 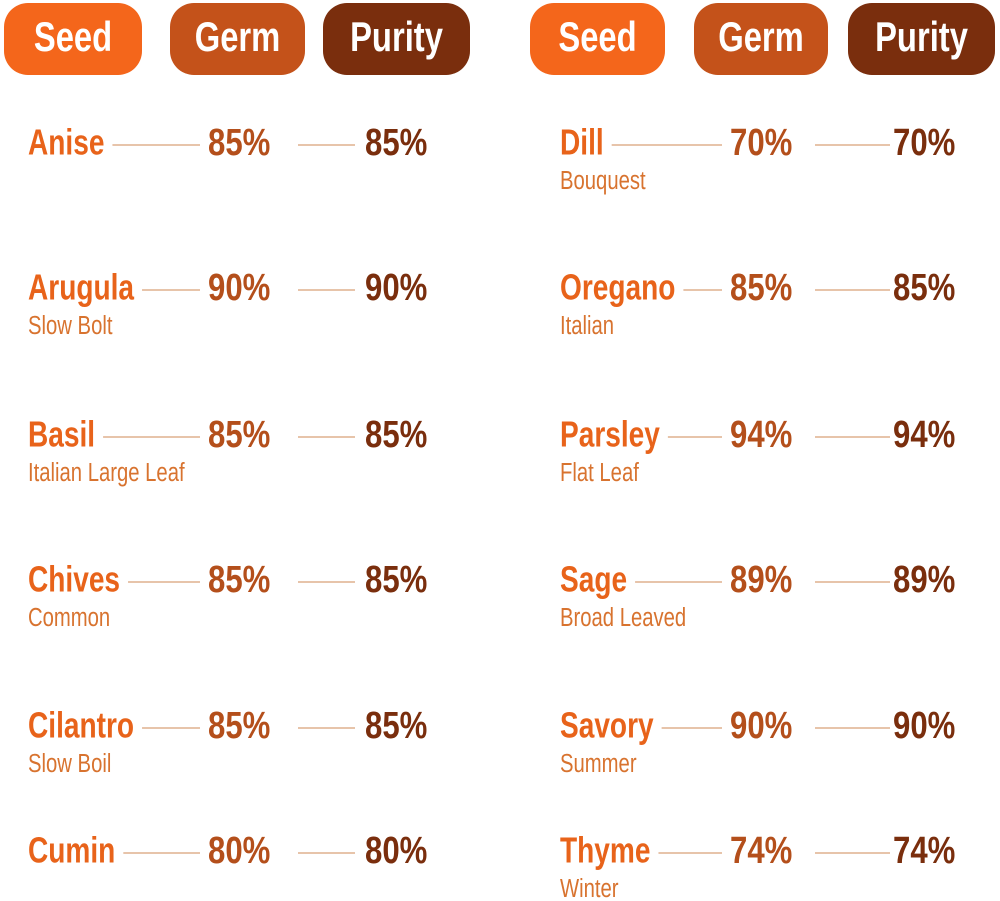 I want to click on germ-value: 70%, so click(x=761, y=143).